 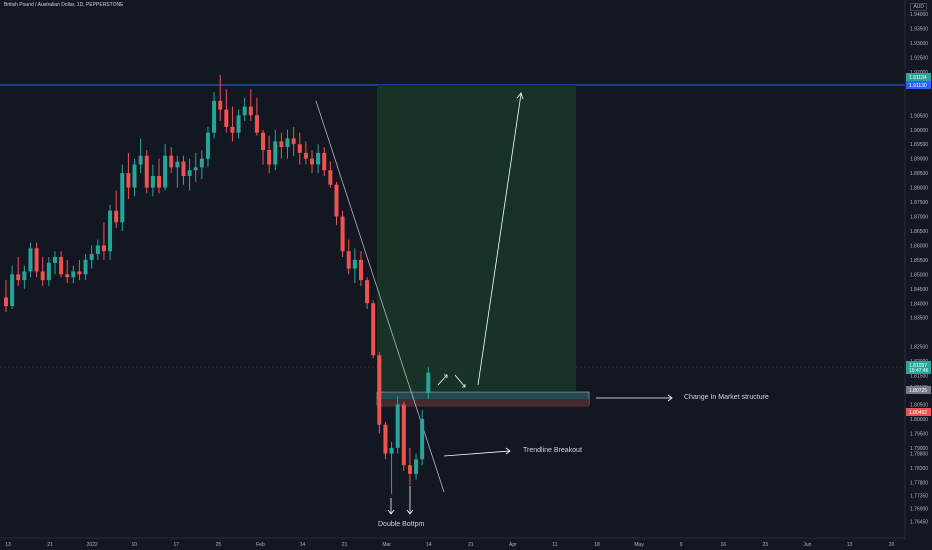 What do you see at coordinates (918, 391) in the screenshot?
I see `price-tag-mid-text: 1.80725` at bounding box center [918, 391].